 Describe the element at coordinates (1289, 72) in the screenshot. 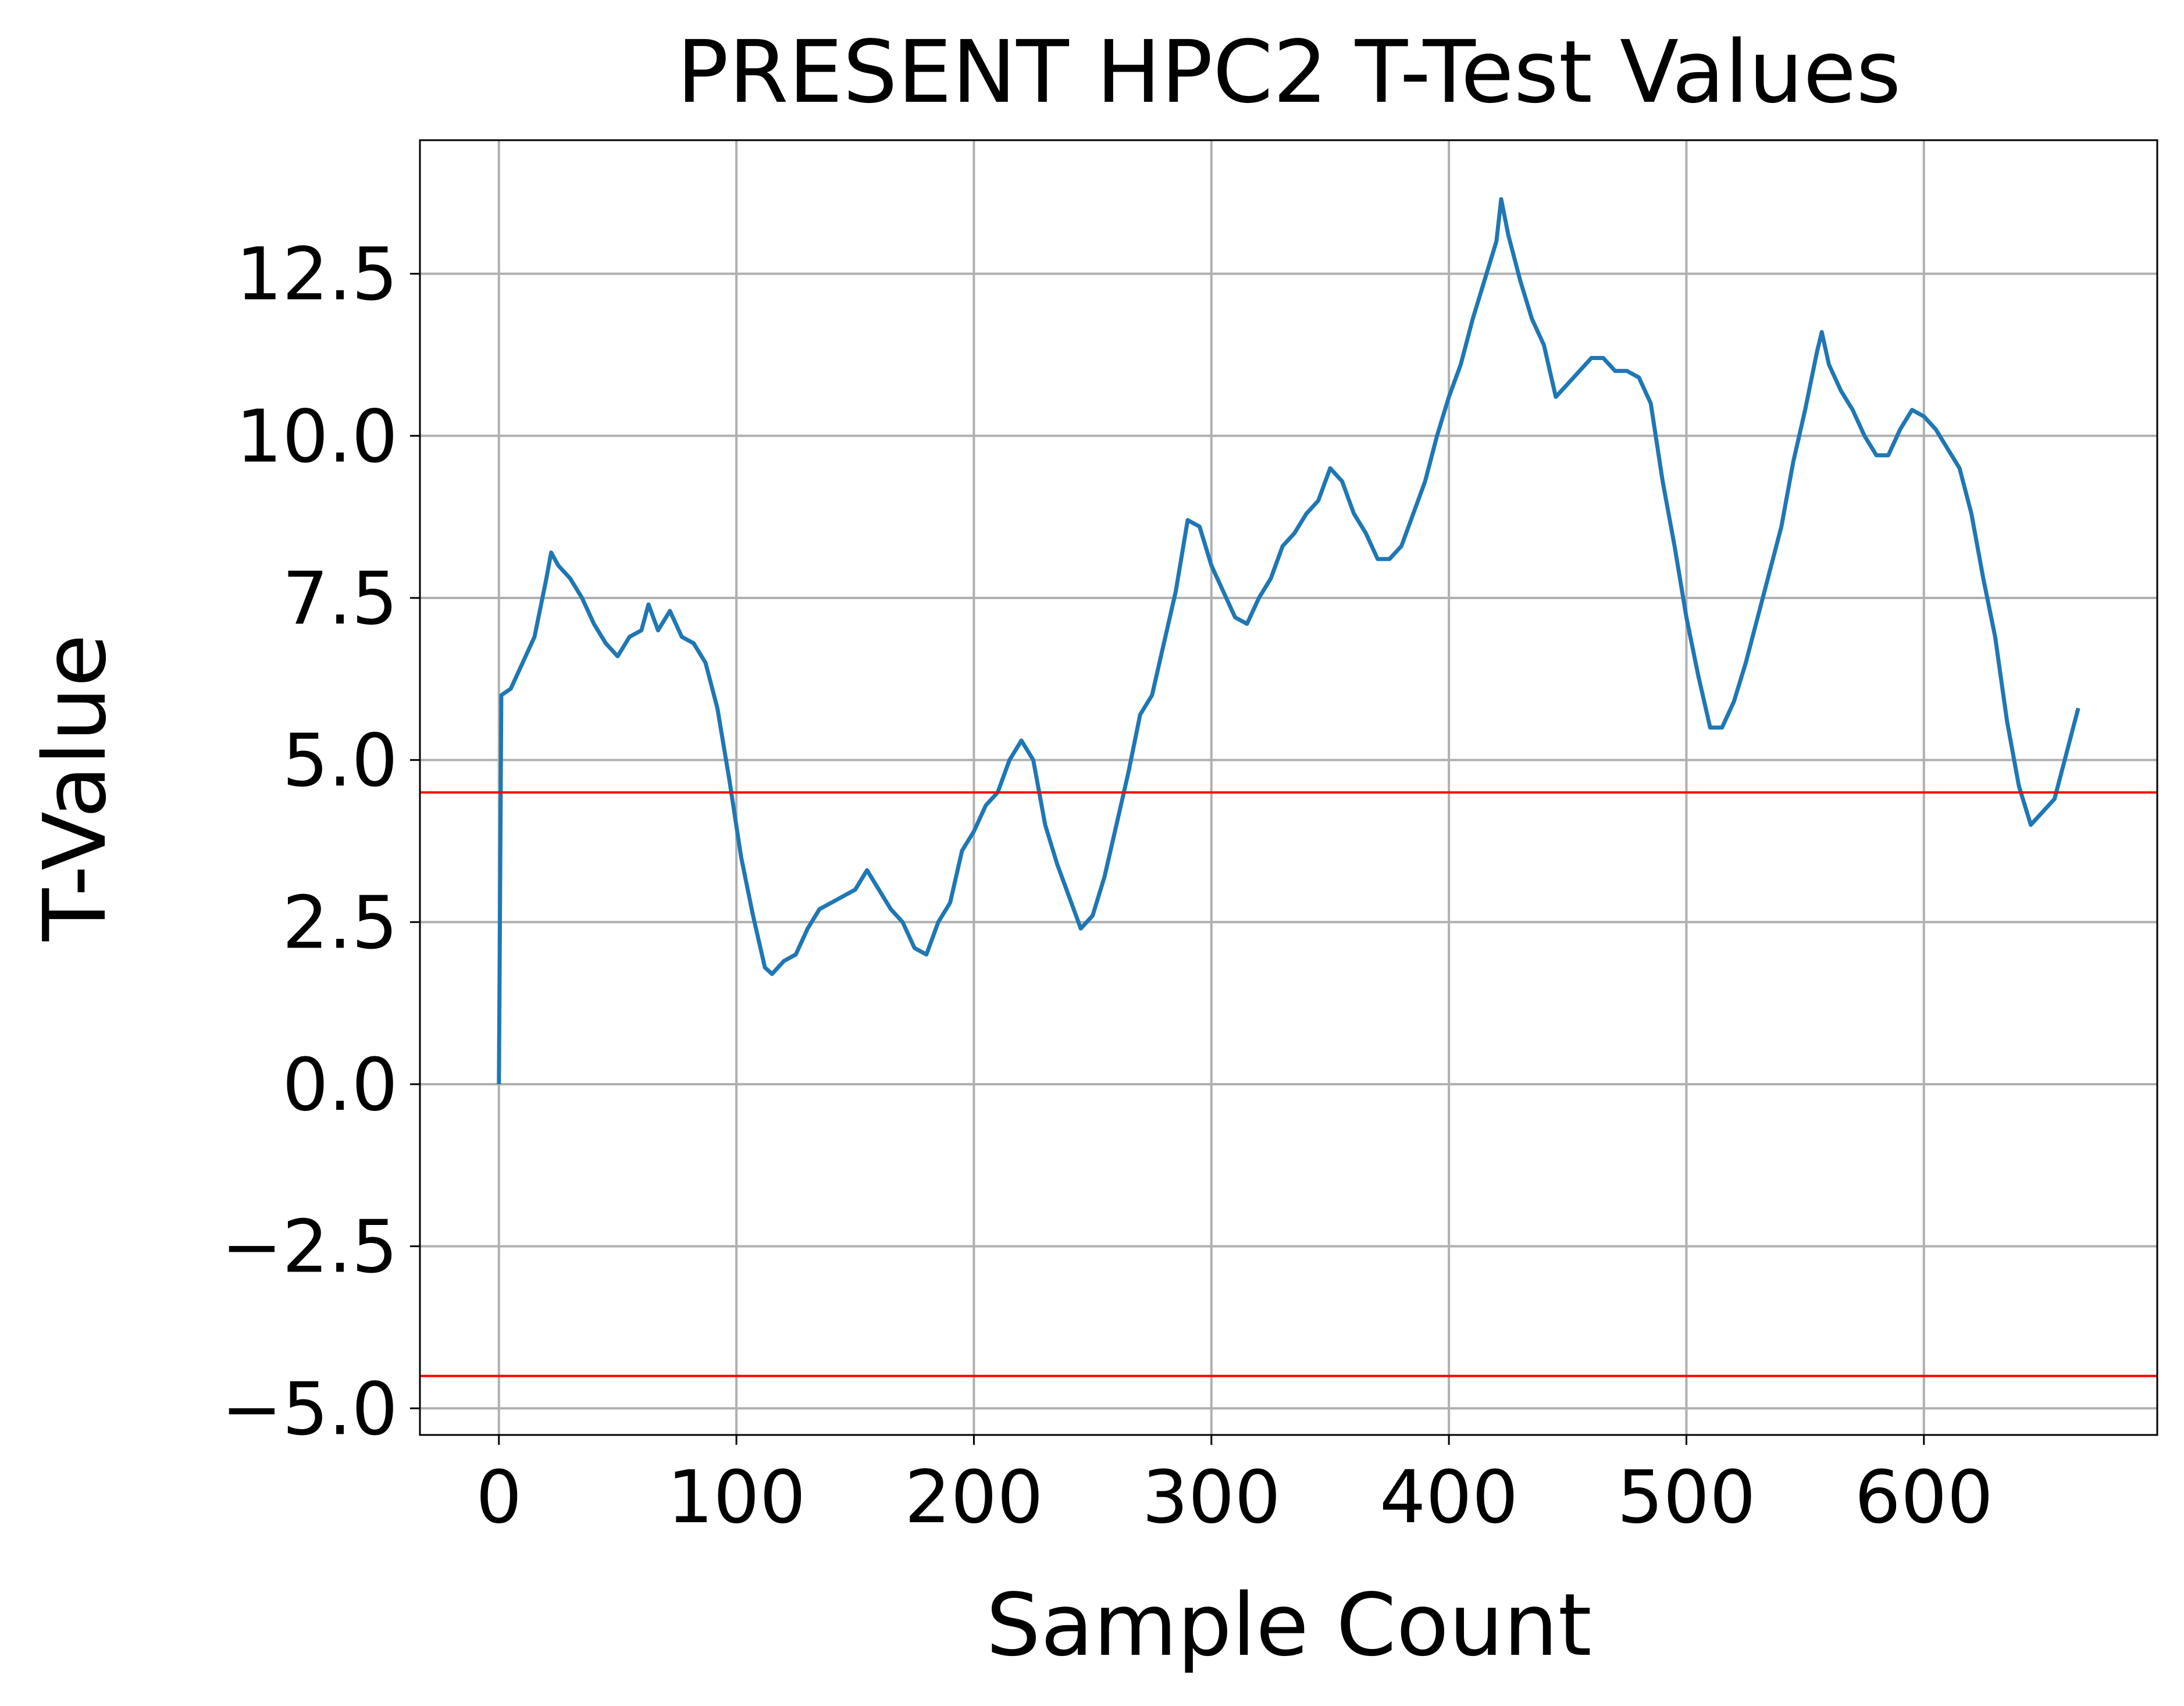

I see `chart-title: PRESENT HPC2 T-Test Values` at that location.